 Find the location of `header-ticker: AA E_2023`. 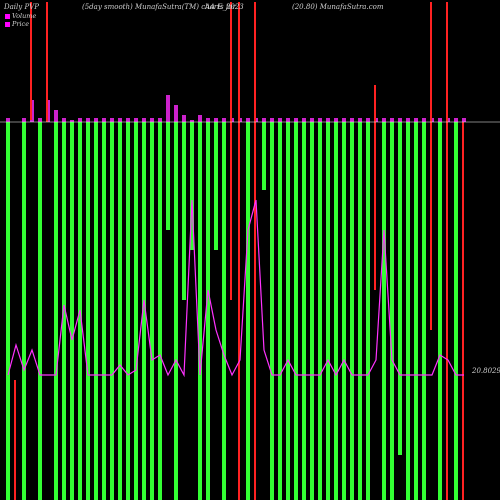

header-ticker: AA E_2023 is located at coordinates (224, 7).